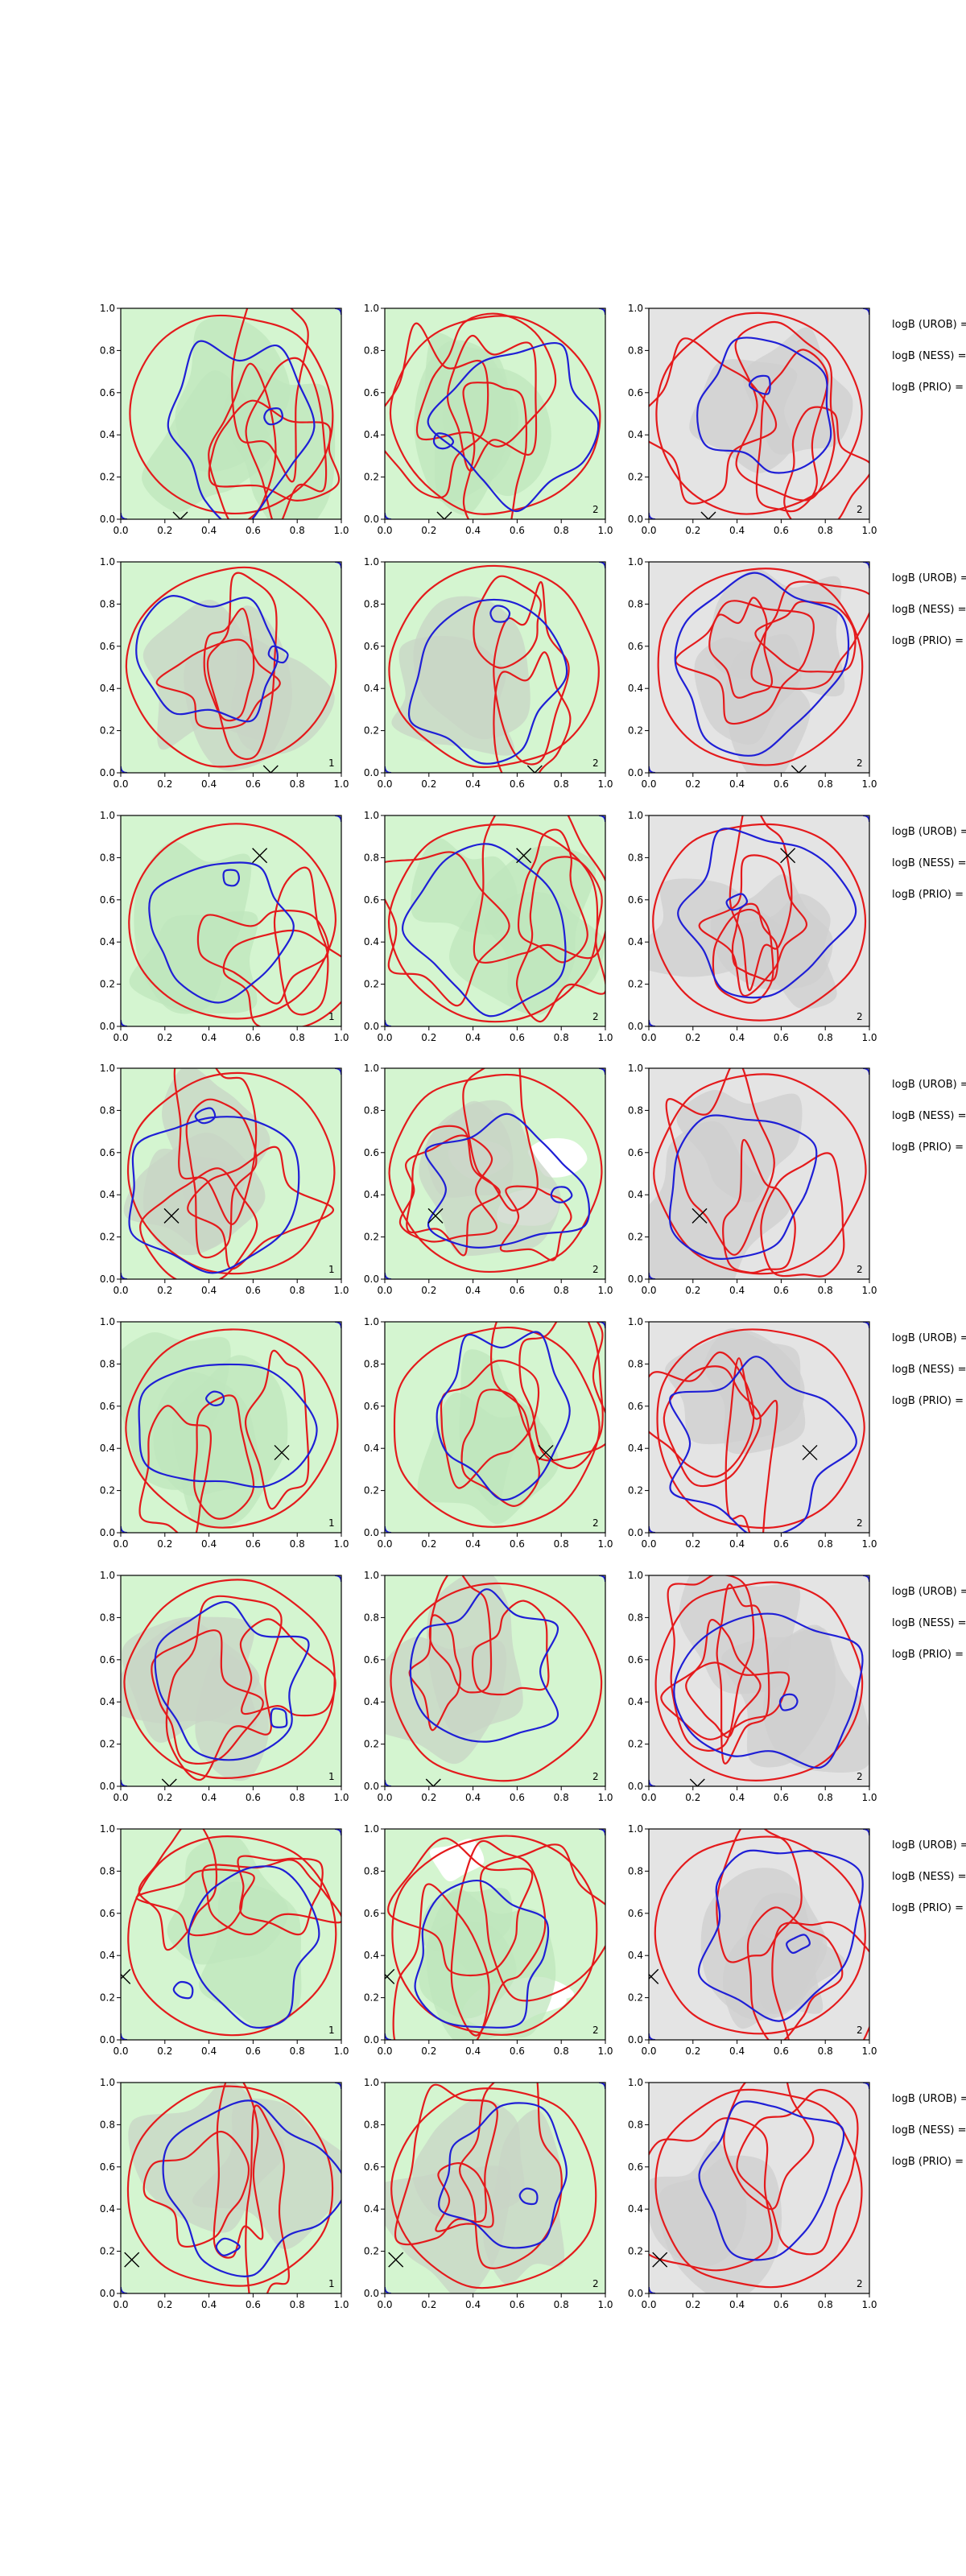 This screenshot has height=2576, width=966. Describe the element at coordinates (224, 1433) in the screenshot. I see `panel-r5-c1: 1 0.00.0 0.2 0.2 0.4 0.4 0.6 0.6 0.8 0.8 1.0 1.0` at that location.